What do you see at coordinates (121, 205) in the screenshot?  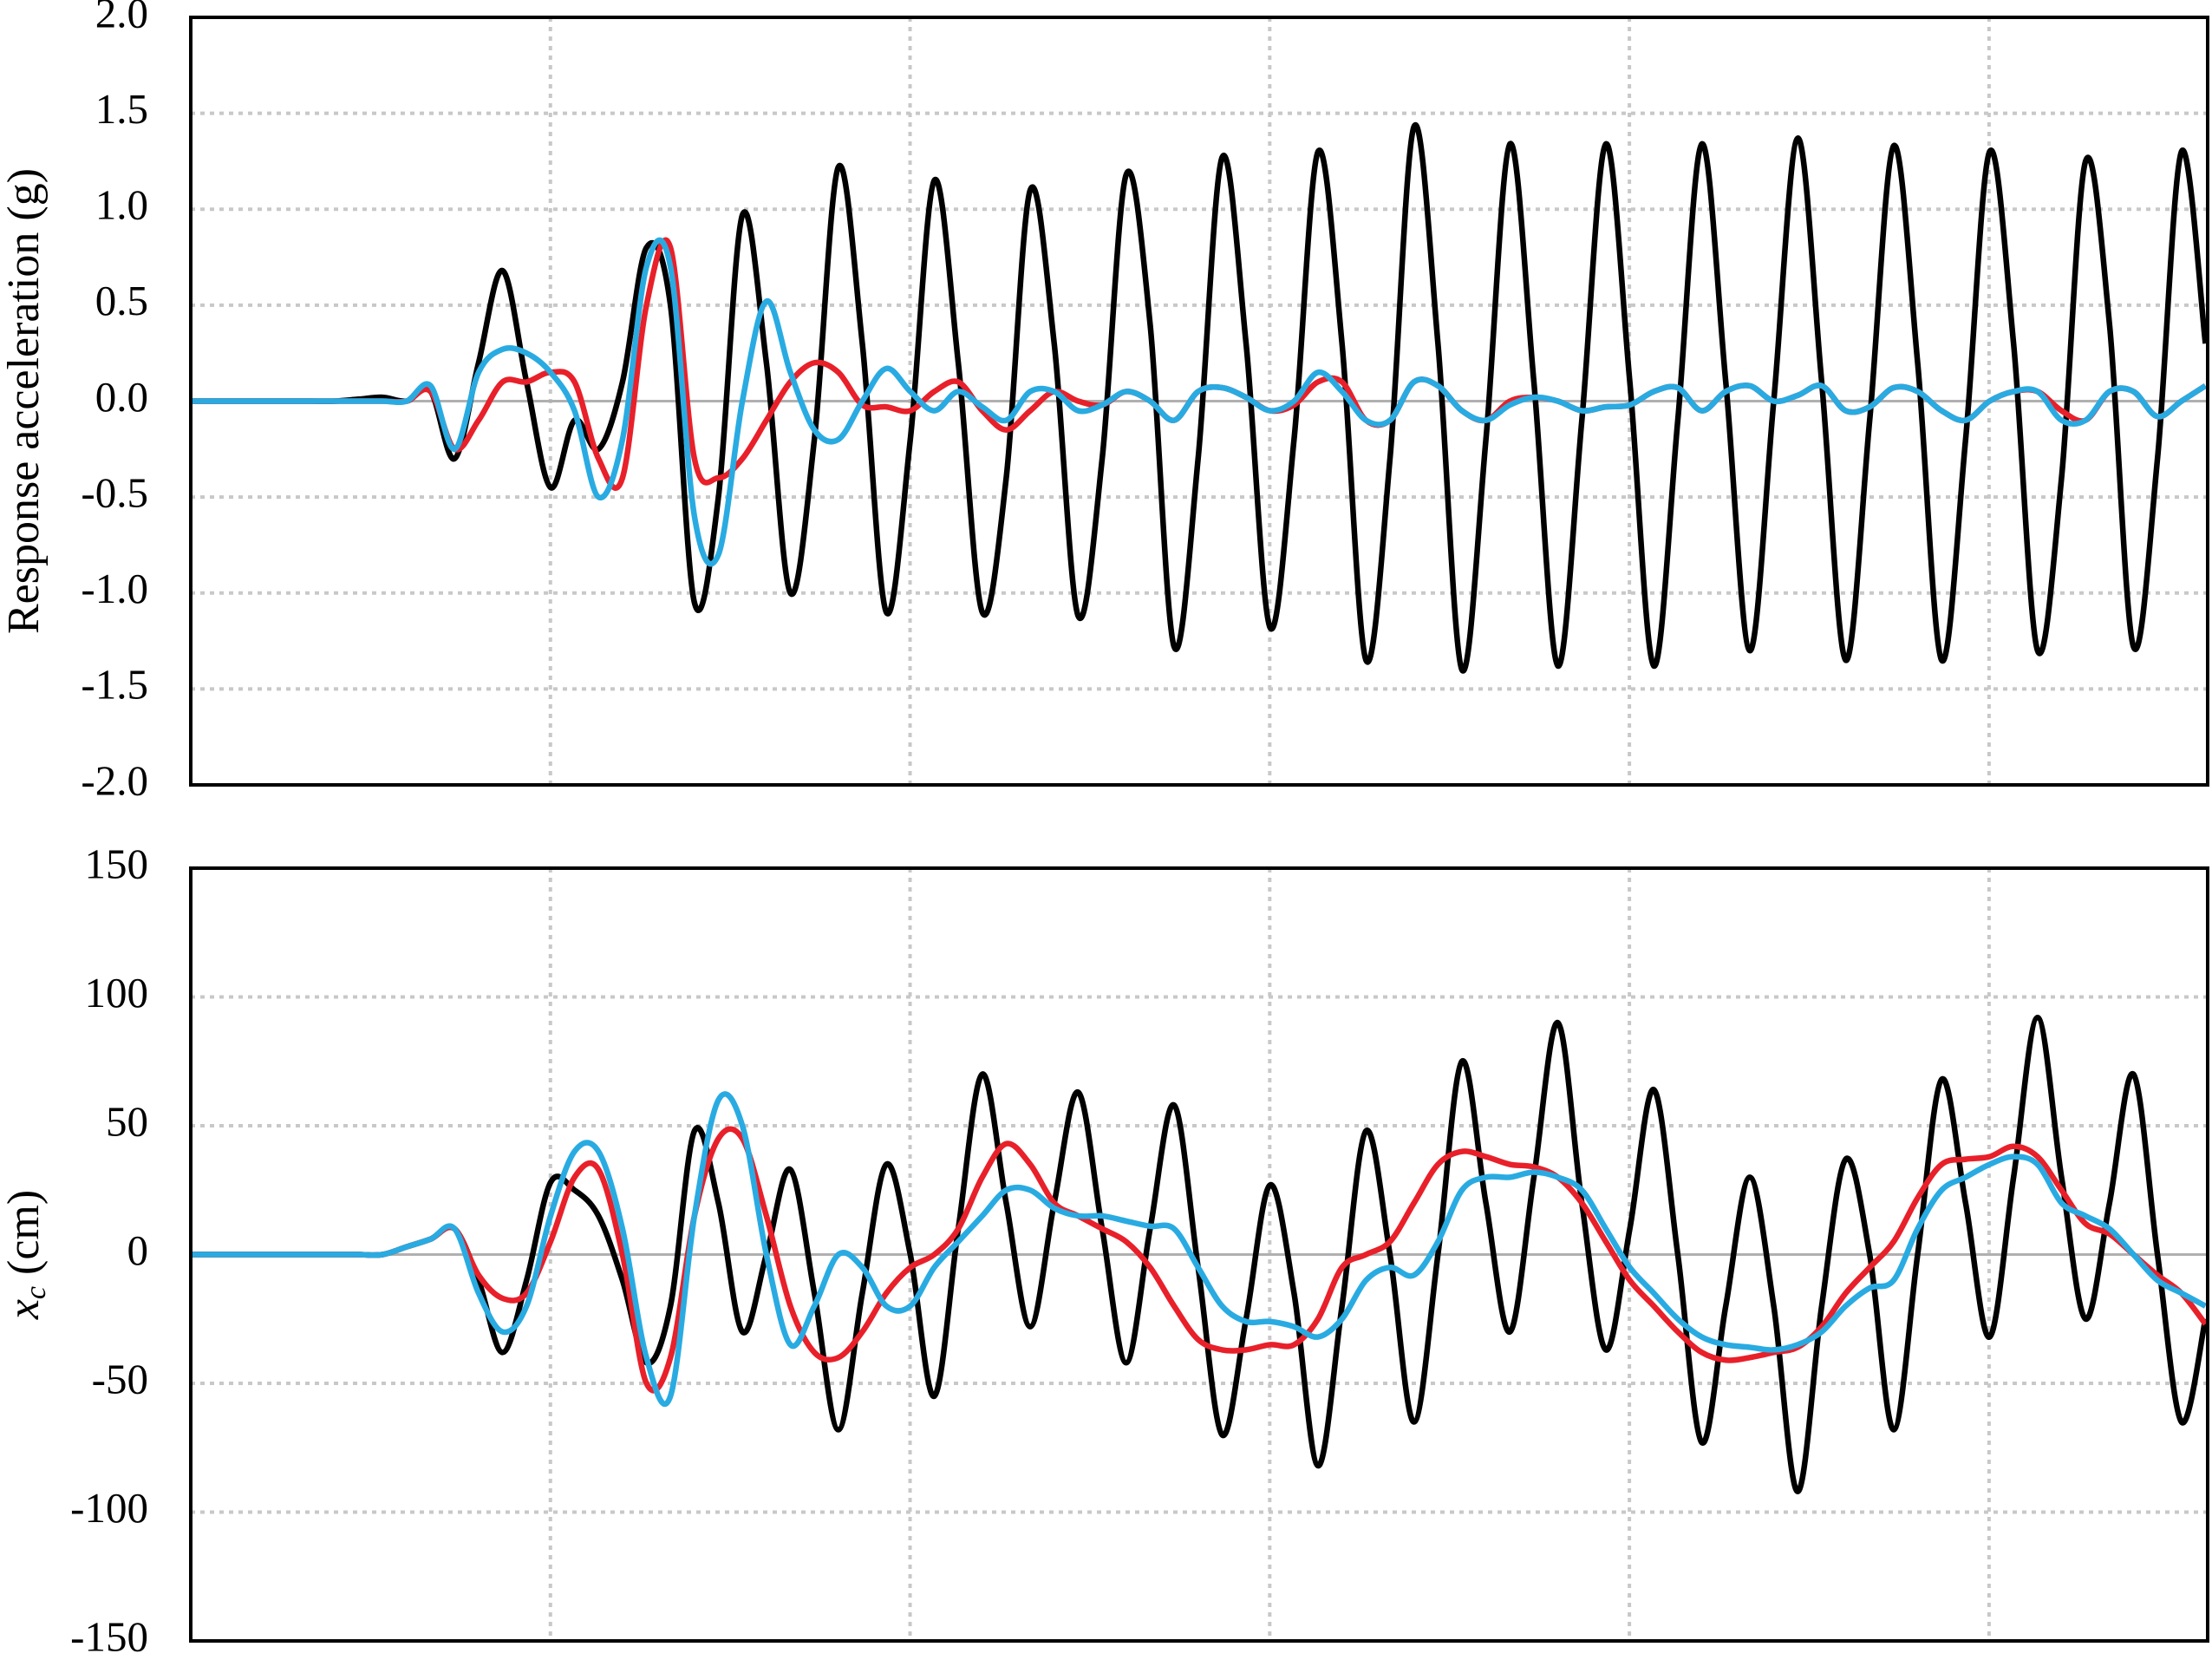 I see `y-tick-label: 1.0` at bounding box center [121, 205].